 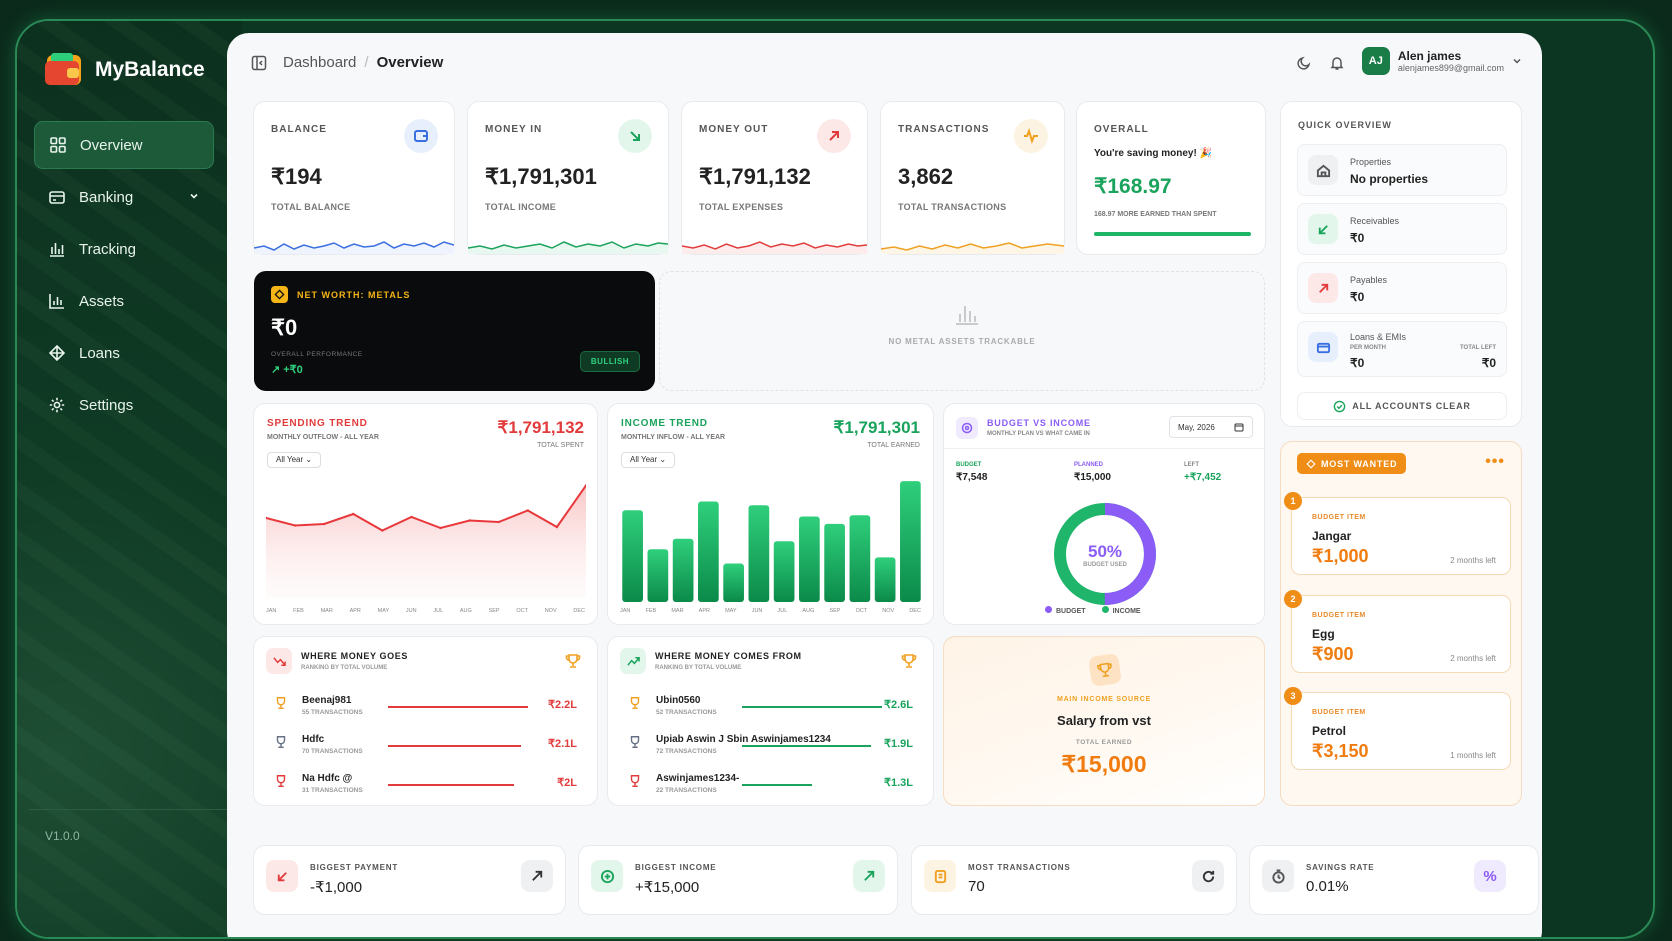 I want to click on card-value: ₹168.97, so click(x=1133, y=186).